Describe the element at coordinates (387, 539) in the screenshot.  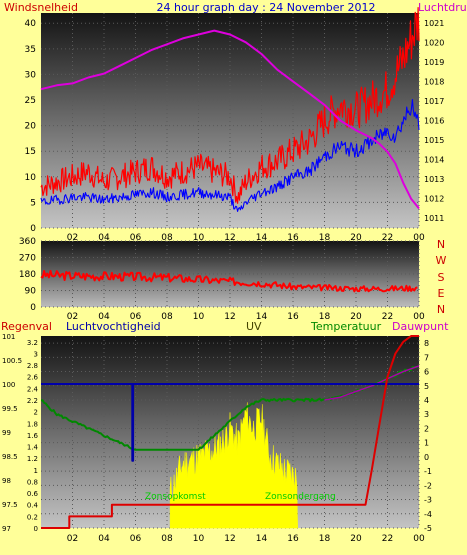
I see `temp-x-tick-label: 22` at that location.